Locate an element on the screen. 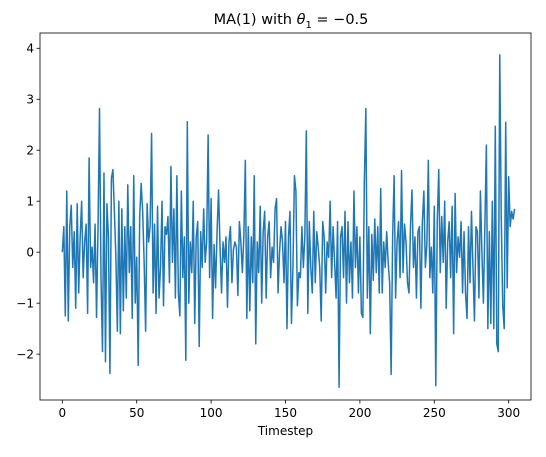 Image resolution: width=546 pixels, height=457 pixels. x-tick-label: 100 is located at coordinates (211, 413).